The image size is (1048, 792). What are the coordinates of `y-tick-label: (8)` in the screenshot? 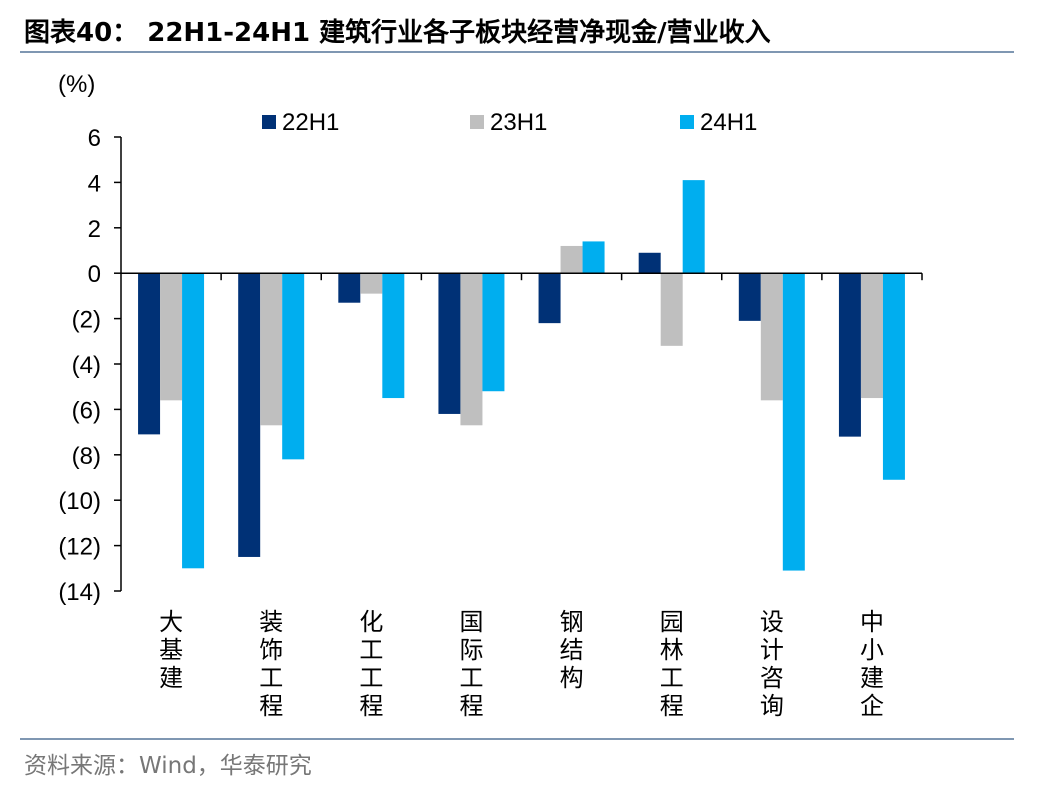 It's located at (86, 456).